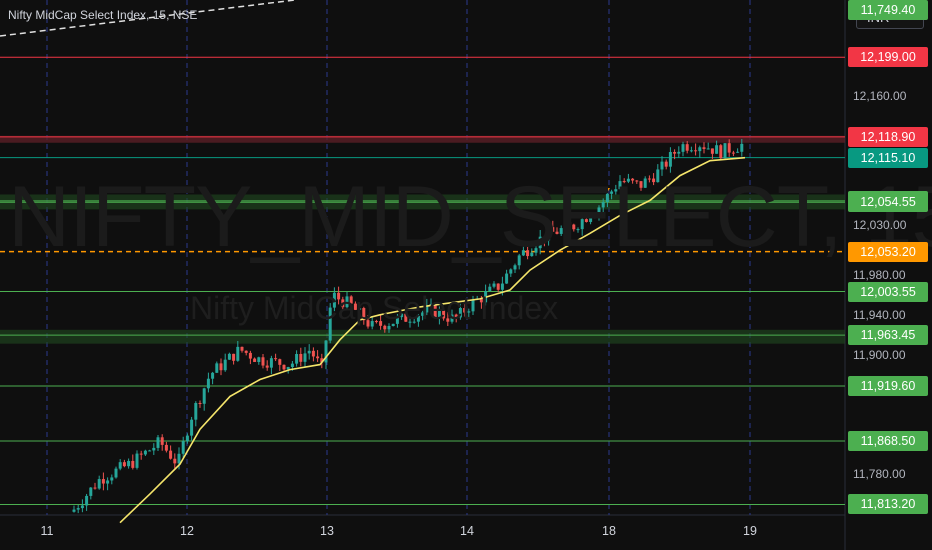 This screenshot has height=550, width=932. I want to click on x-tick-label: 19, so click(750, 531).